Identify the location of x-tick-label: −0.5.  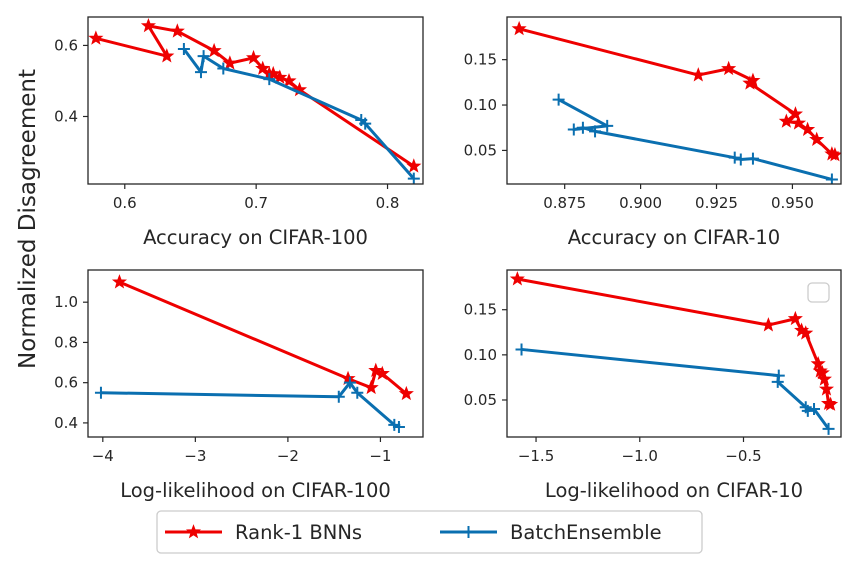
(743, 456).